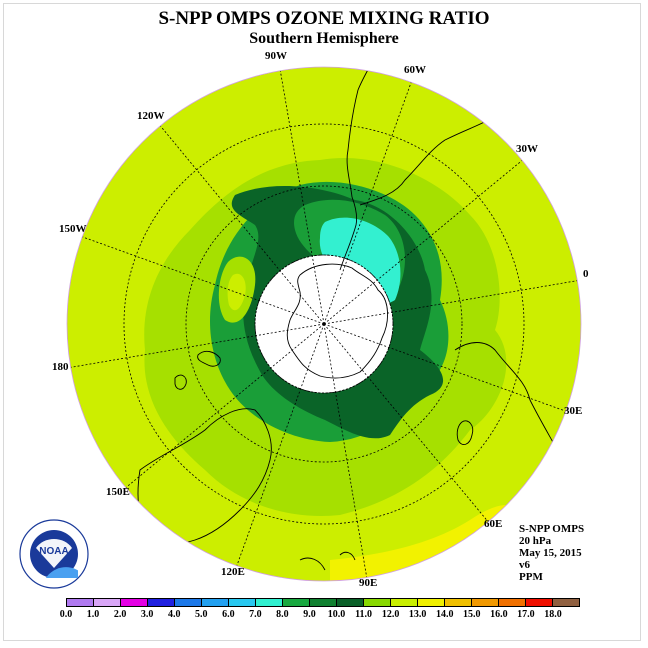 Image resolution: width=648 pixels, height=648 pixels. What do you see at coordinates (151, 116) in the screenshot?
I see `lon-label-120w: 120W` at bounding box center [151, 116].